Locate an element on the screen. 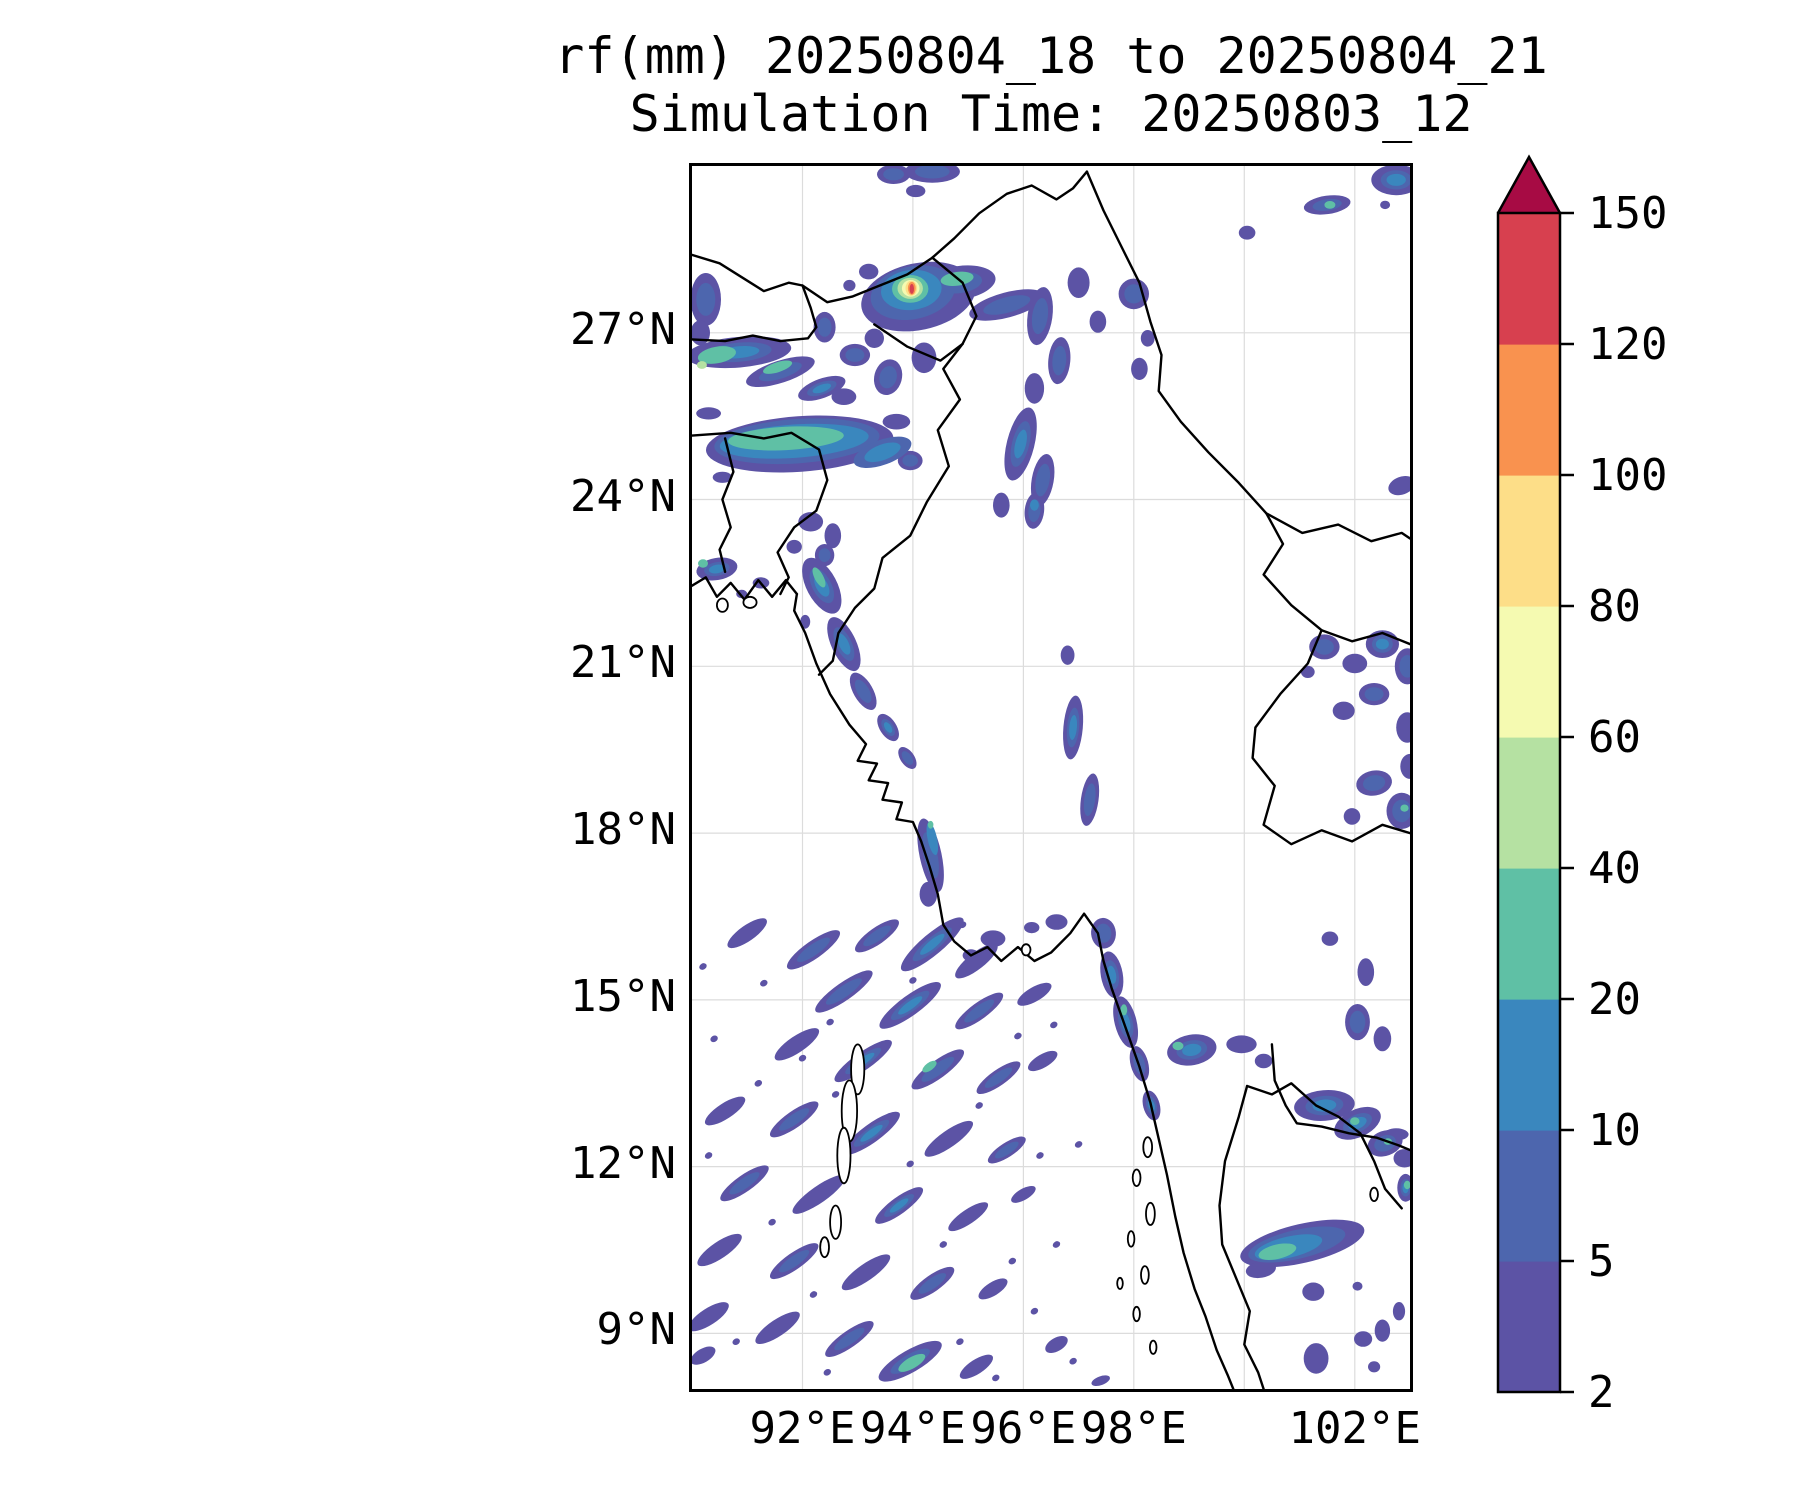 The height and width of the screenshot is (1500, 1800). lat-tick-label: 27°N is located at coordinates (623, 329).